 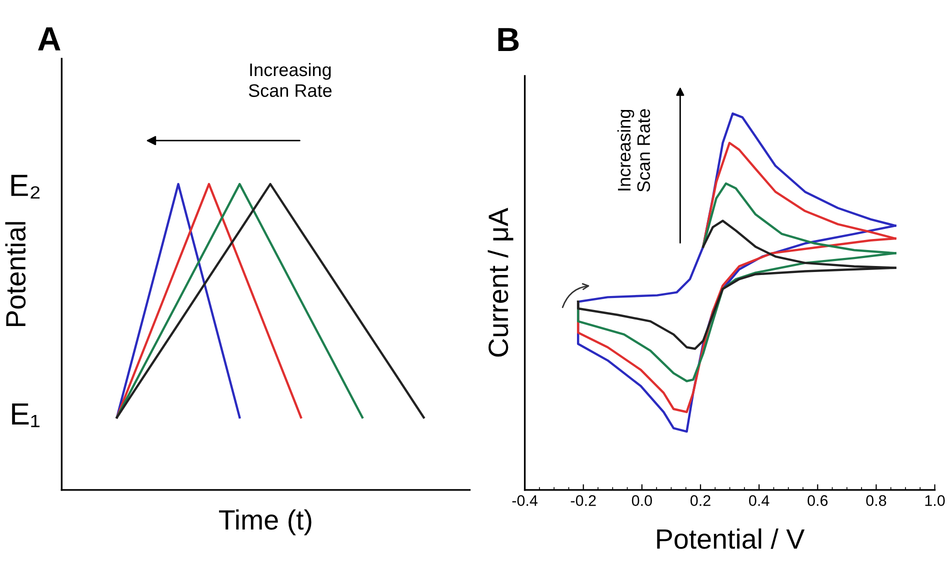 I want to click on x-tick-label: 0.6, so click(x=818, y=500).